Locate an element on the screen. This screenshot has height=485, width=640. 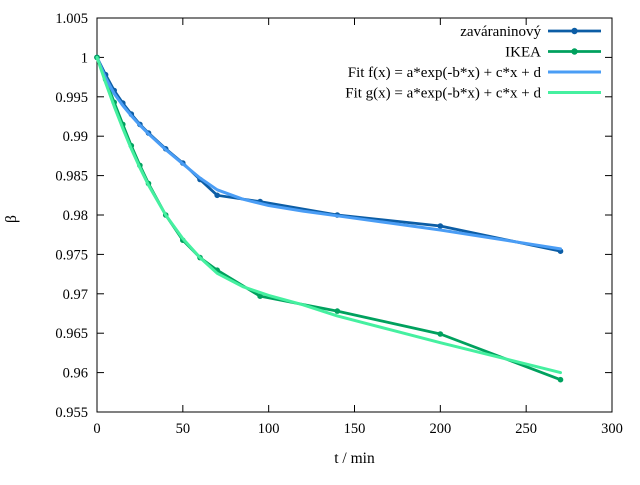
legend-label-fit-f: Fit f(x) = a*exp(-b*x) + c*x + d is located at coordinates (445, 73).